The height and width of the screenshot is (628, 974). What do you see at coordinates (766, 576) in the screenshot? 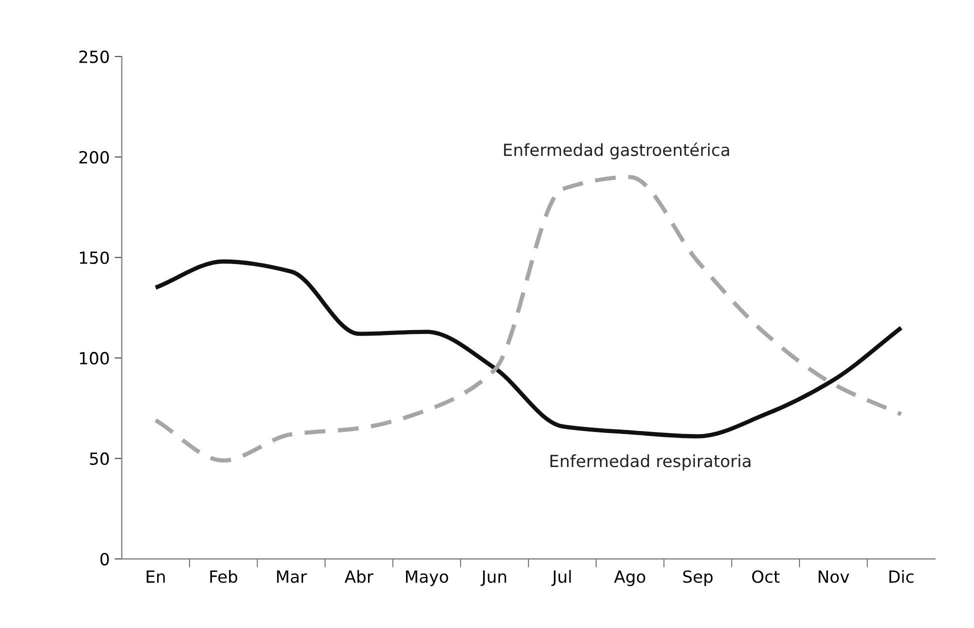
I see `x-tick-label: Oct` at bounding box center [766, 576].